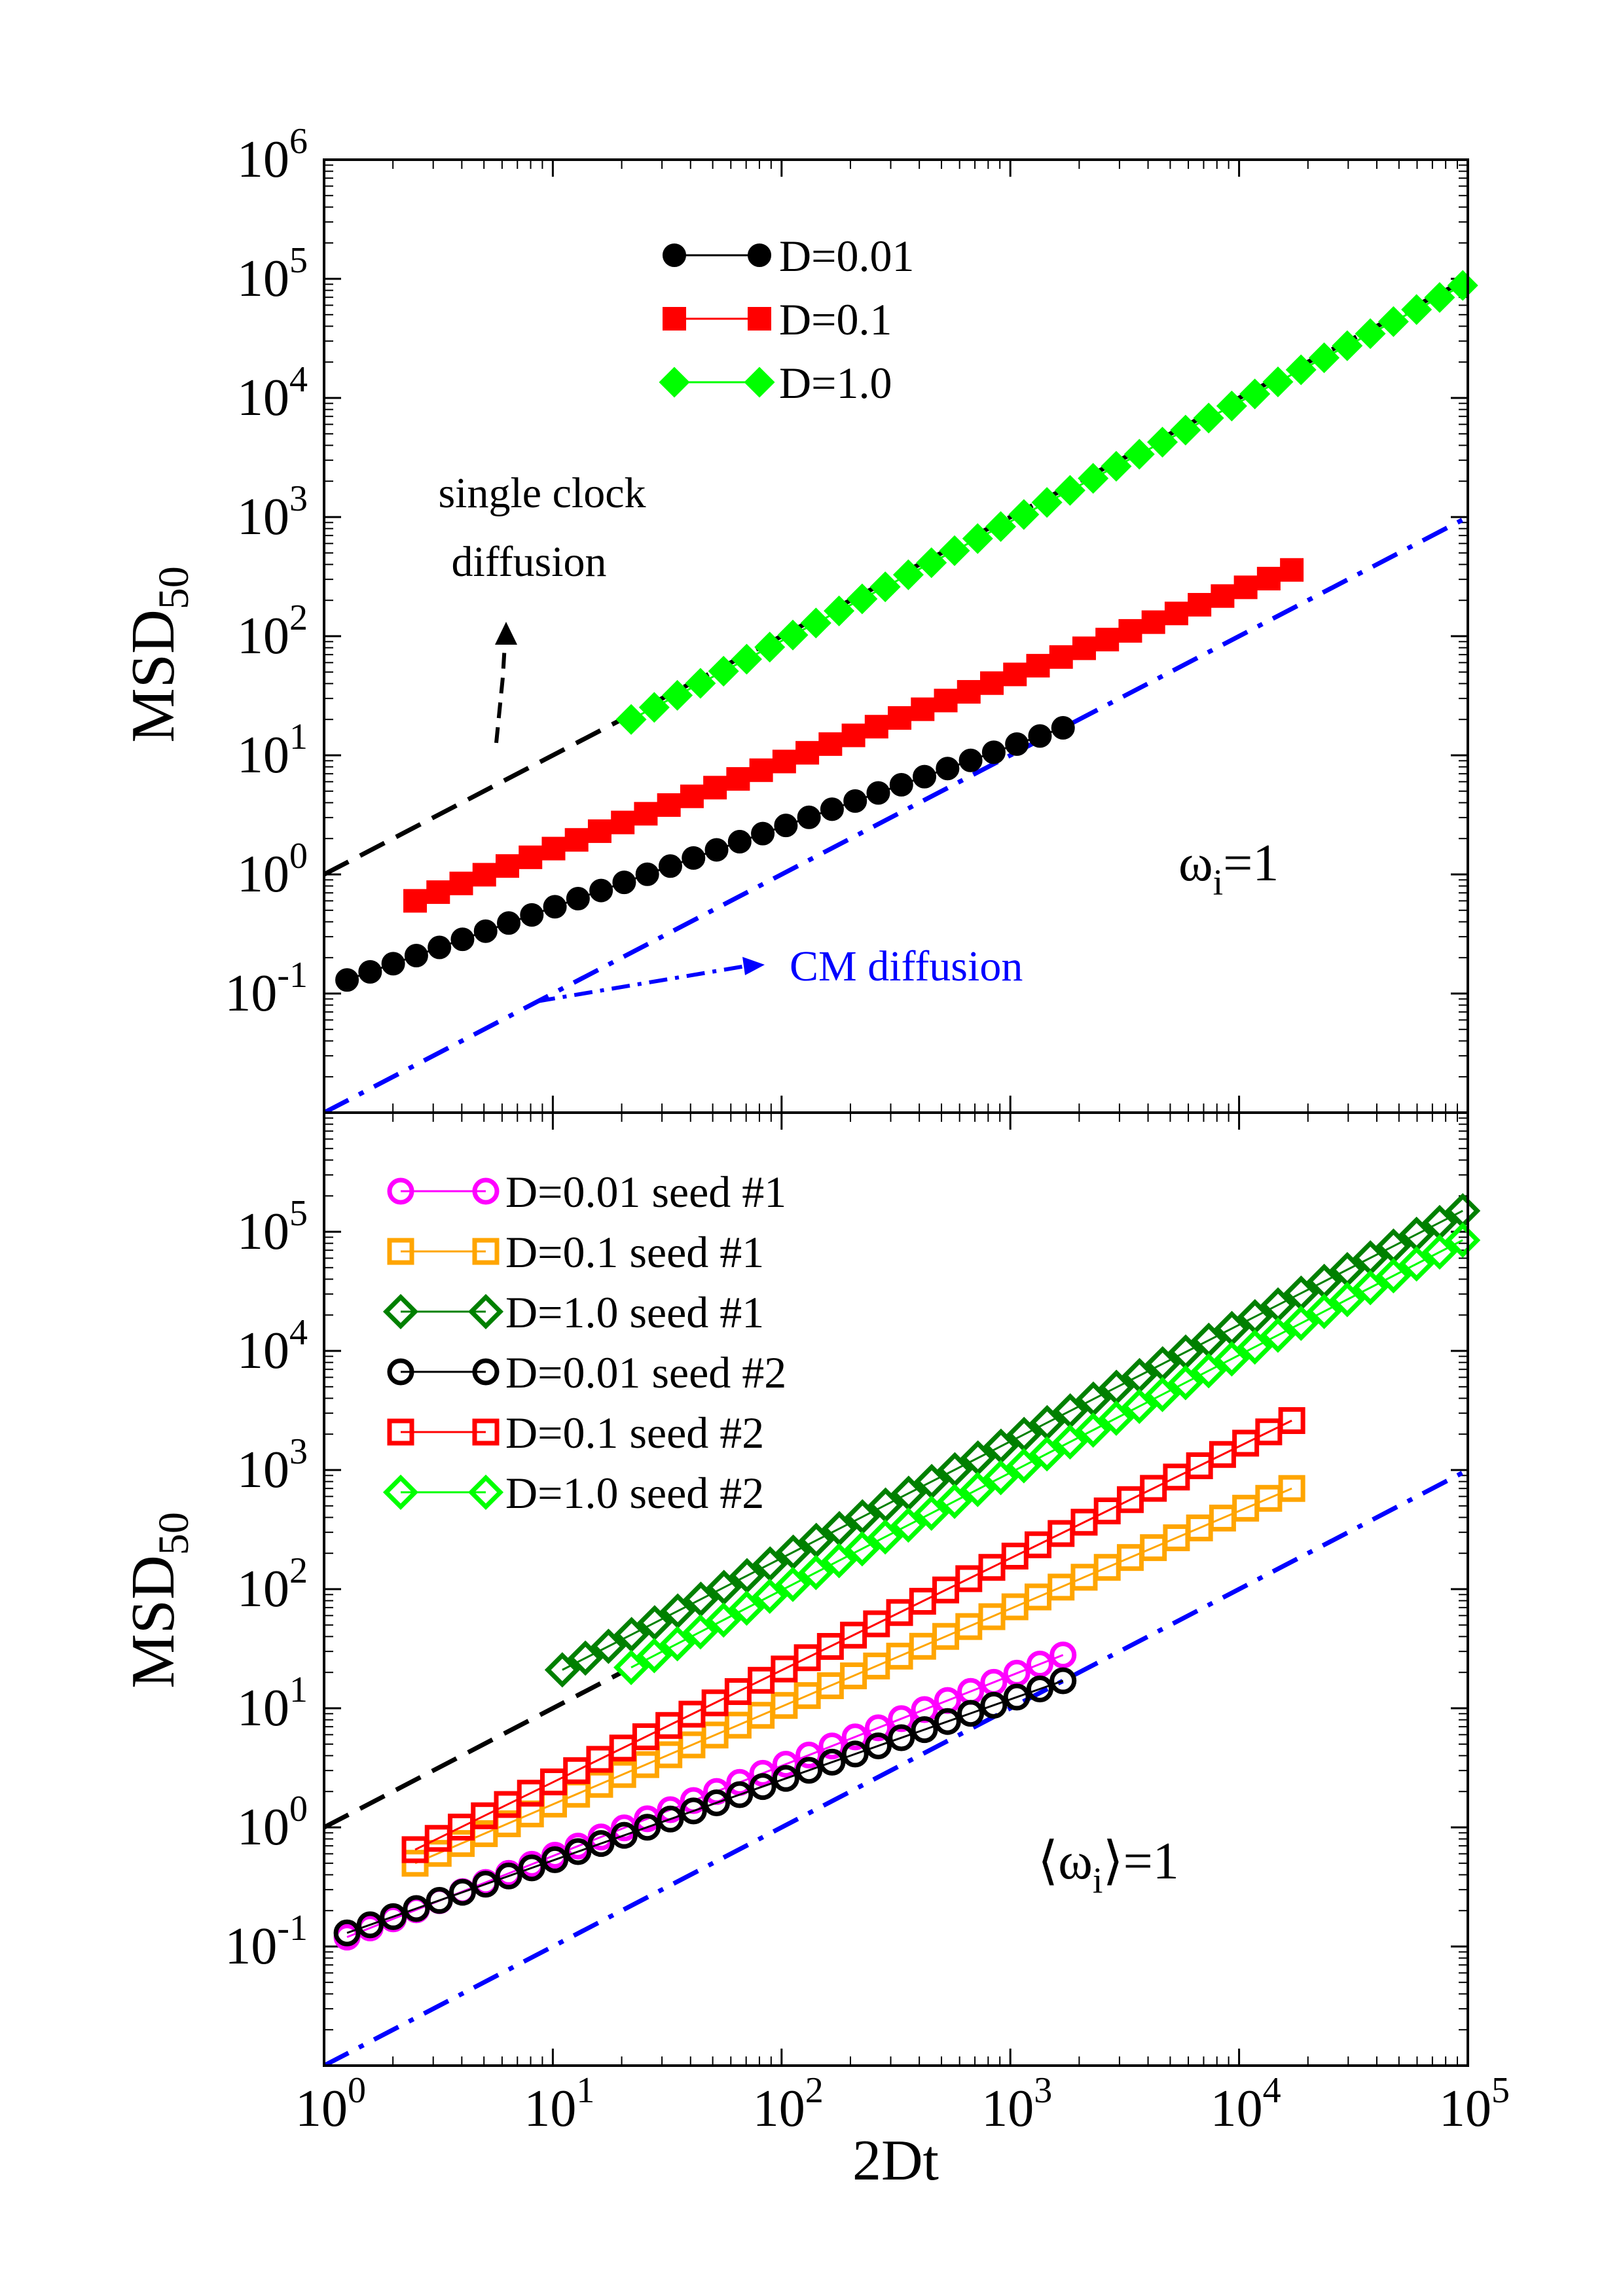 The image size is (1623, 2296). What do you see at coordinates (542, 493) in the screenshot?
I see `single-clock-annotation-line1: single clock` at bounding box center [542, 493].